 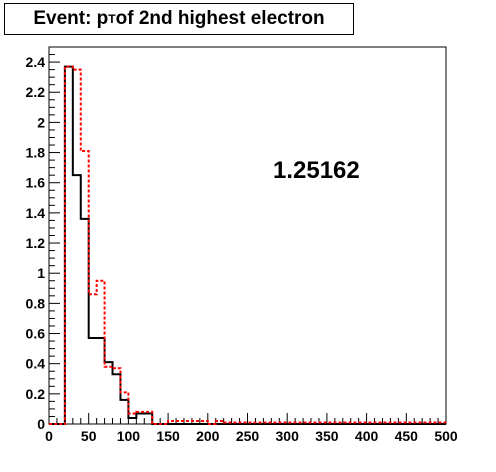 I want to click on x-tick-label: 150, so click(x=168, y=436).